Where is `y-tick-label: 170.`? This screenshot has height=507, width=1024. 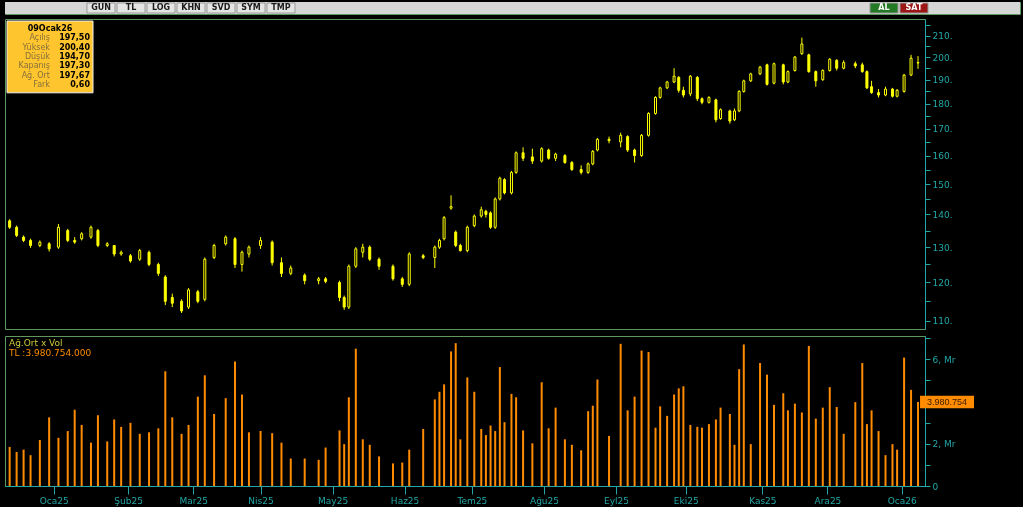 y-tick-label: 170. is located at coordinates (942, 129).